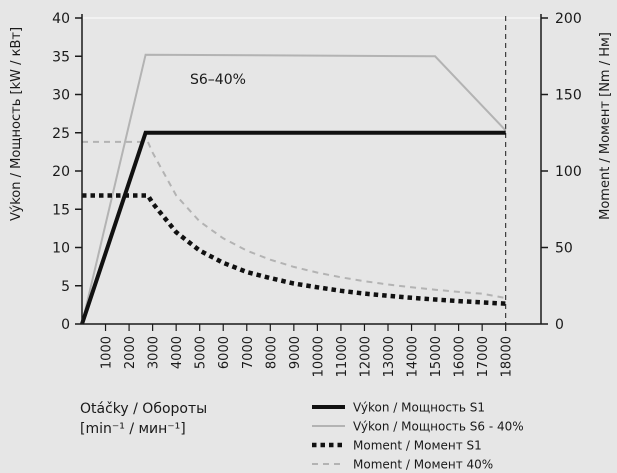 The width and height of the screenshot is (617, 473). I want to click on x-tick-label: 2000, so click(130, 352).